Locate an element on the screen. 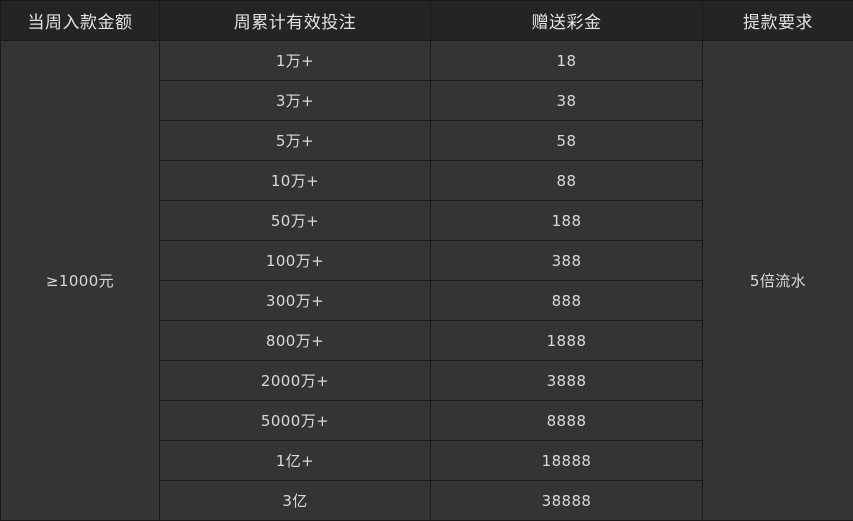  table-row: 100万+ 388 is located at coordinates (427, 260).